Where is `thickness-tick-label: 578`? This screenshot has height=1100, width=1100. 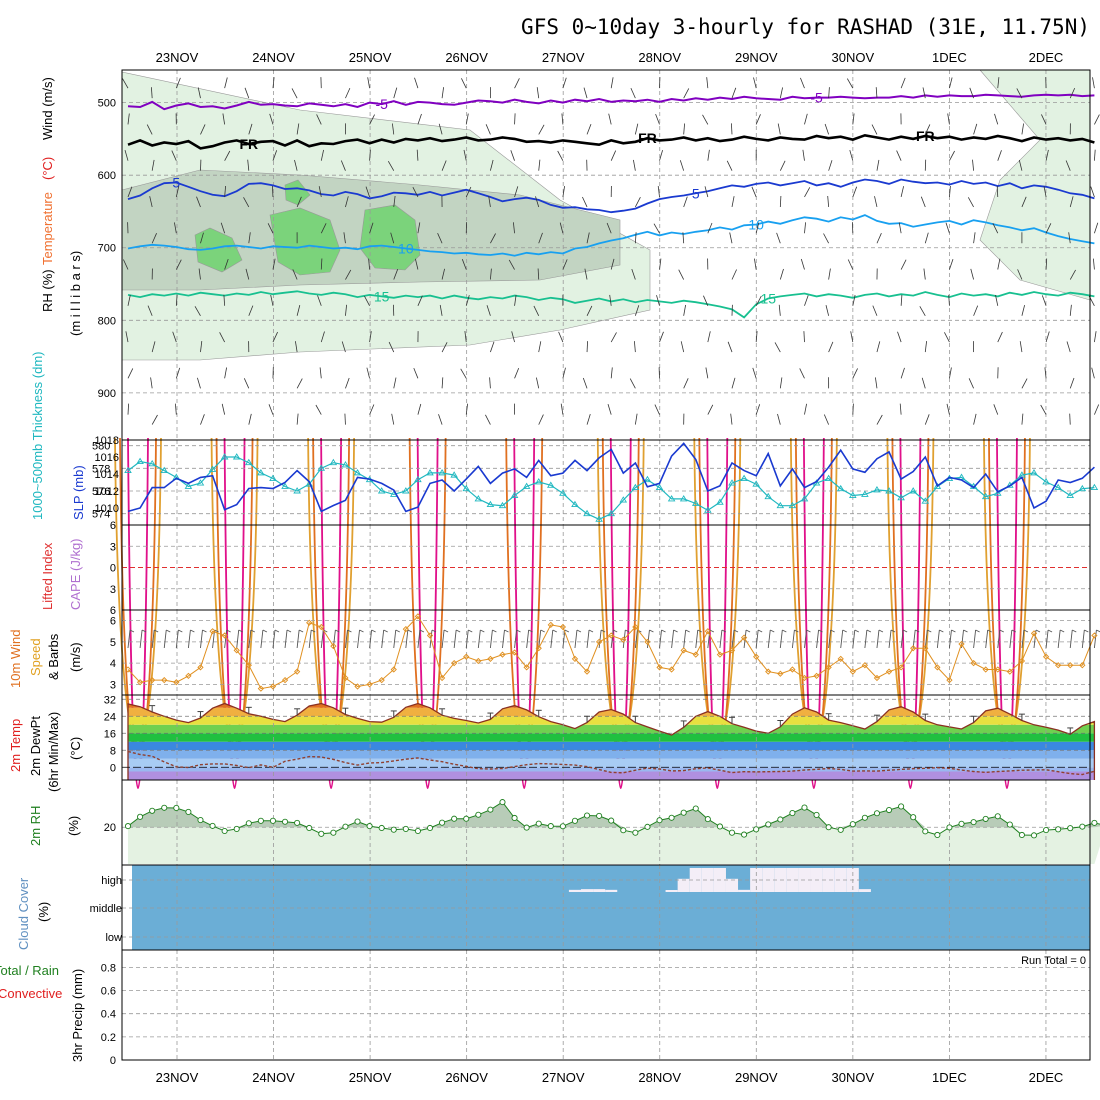 thickness-tick-label: 578 is located at coordinates (101, 469).